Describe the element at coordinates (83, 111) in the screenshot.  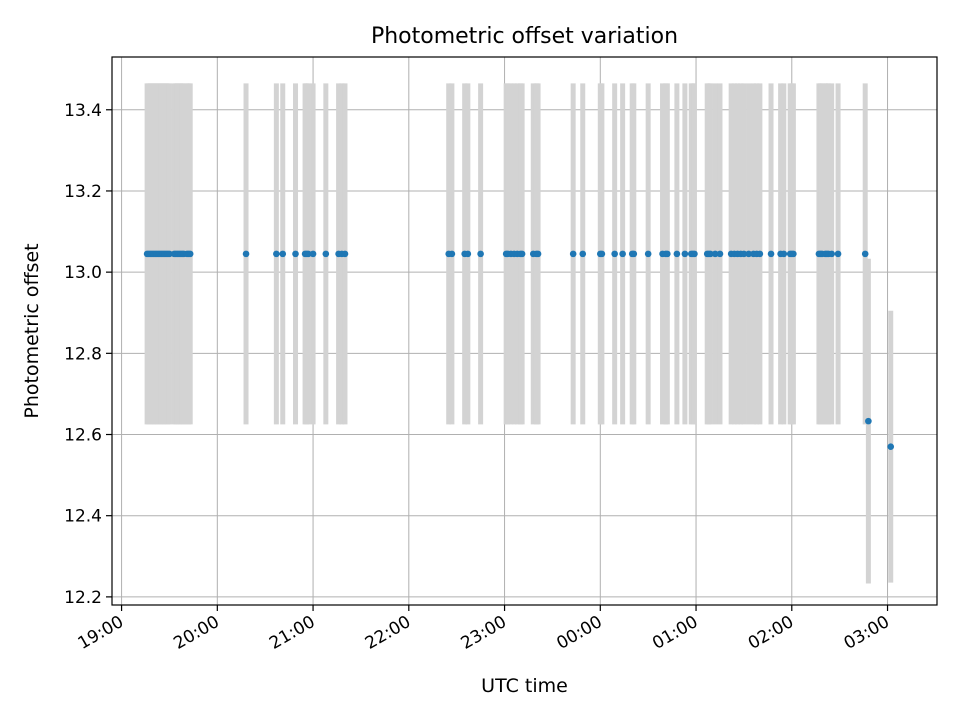
I see `y-tick-label: 13.4` at that location.